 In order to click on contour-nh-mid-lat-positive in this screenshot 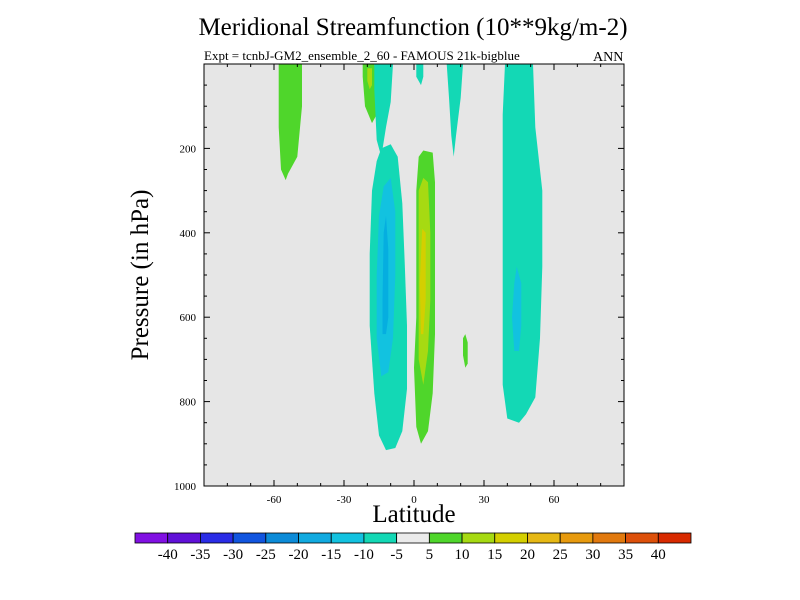, I will do `click(290, 122)`.